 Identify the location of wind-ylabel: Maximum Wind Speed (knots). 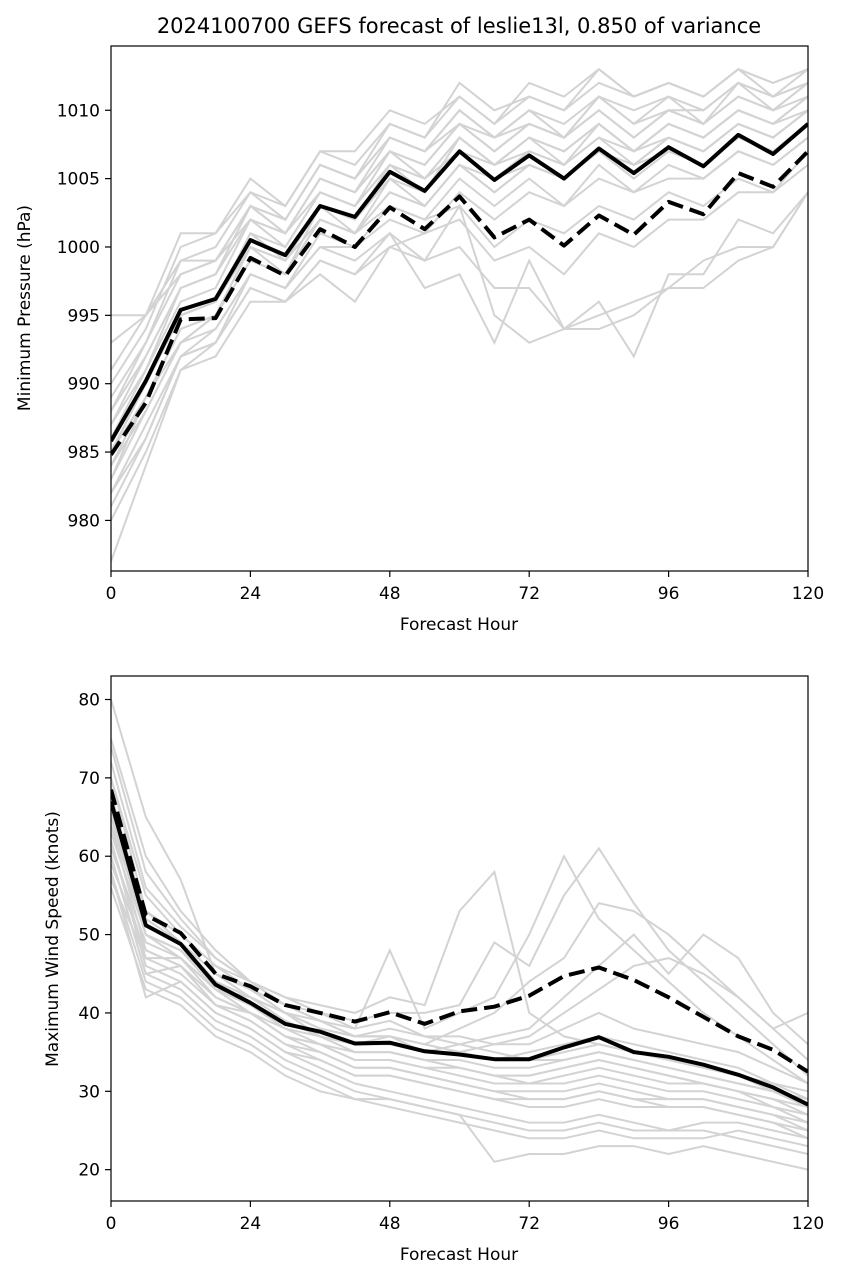
(53, 939).